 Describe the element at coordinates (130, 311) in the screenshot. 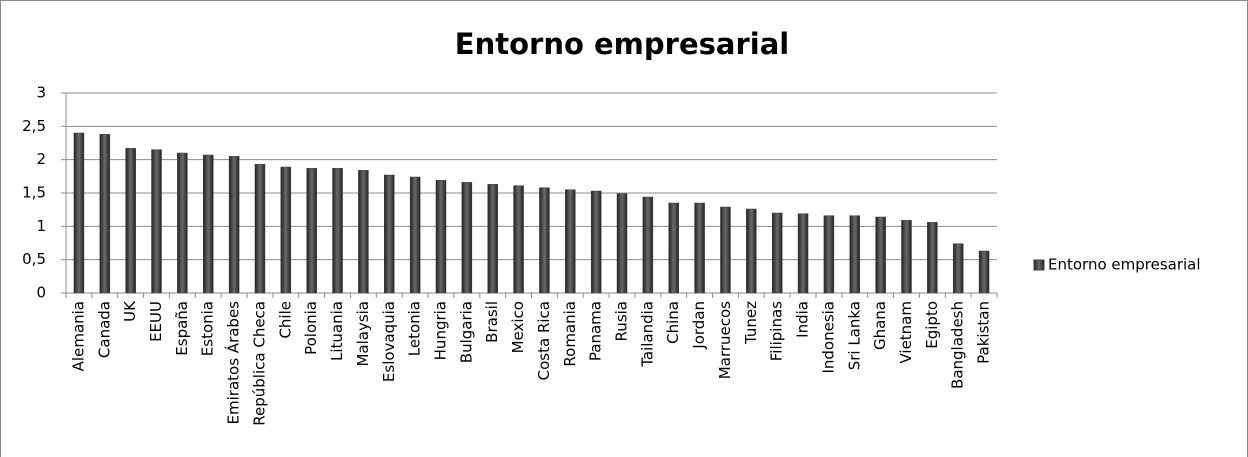

I see `x-tick-label: UK` at that location.